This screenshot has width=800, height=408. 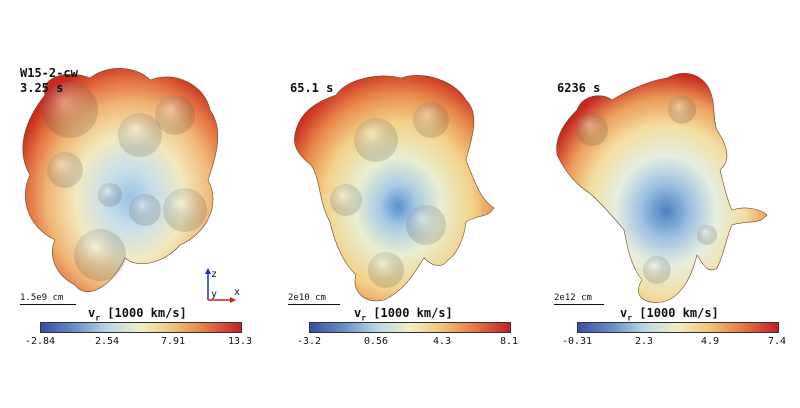 I want to click on scale-bar: 2e12 cm, so click(x=579, y=299).